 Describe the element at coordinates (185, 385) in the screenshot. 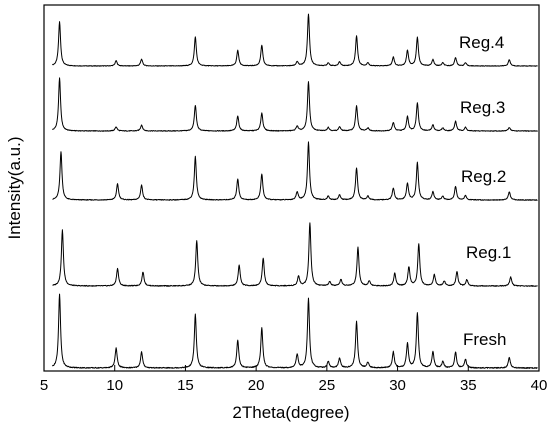

I see `x-tick-label: 15` at that location.